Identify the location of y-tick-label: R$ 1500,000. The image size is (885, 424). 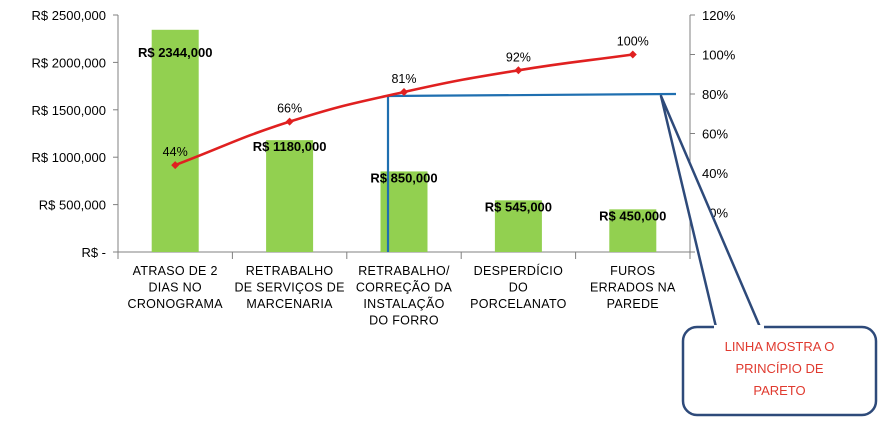
(69, 110).